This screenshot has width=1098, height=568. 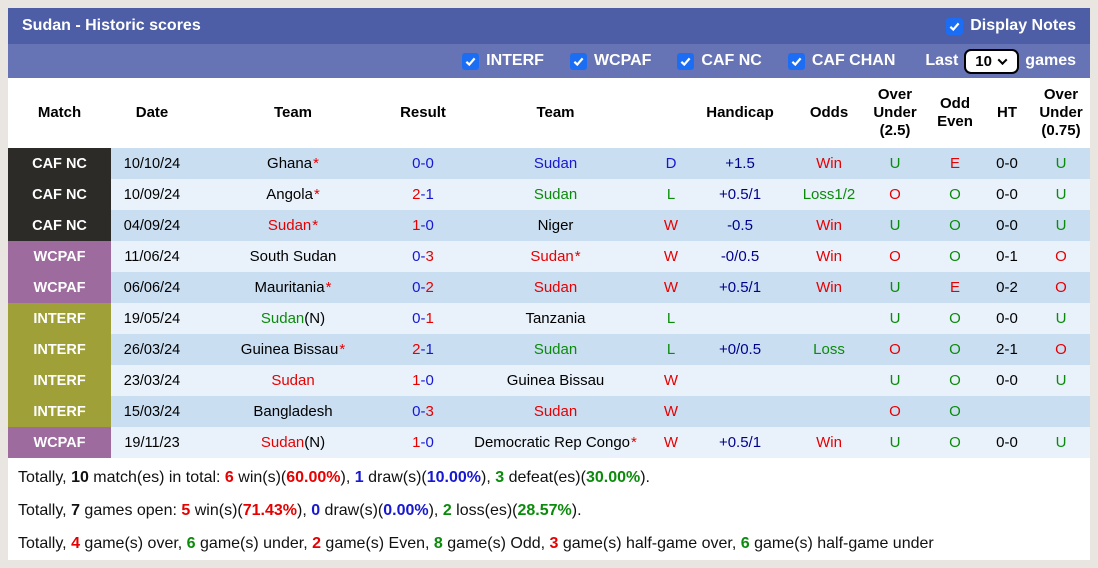 I want to click on match-date: 19/11/23, so click(x=152, y=442).